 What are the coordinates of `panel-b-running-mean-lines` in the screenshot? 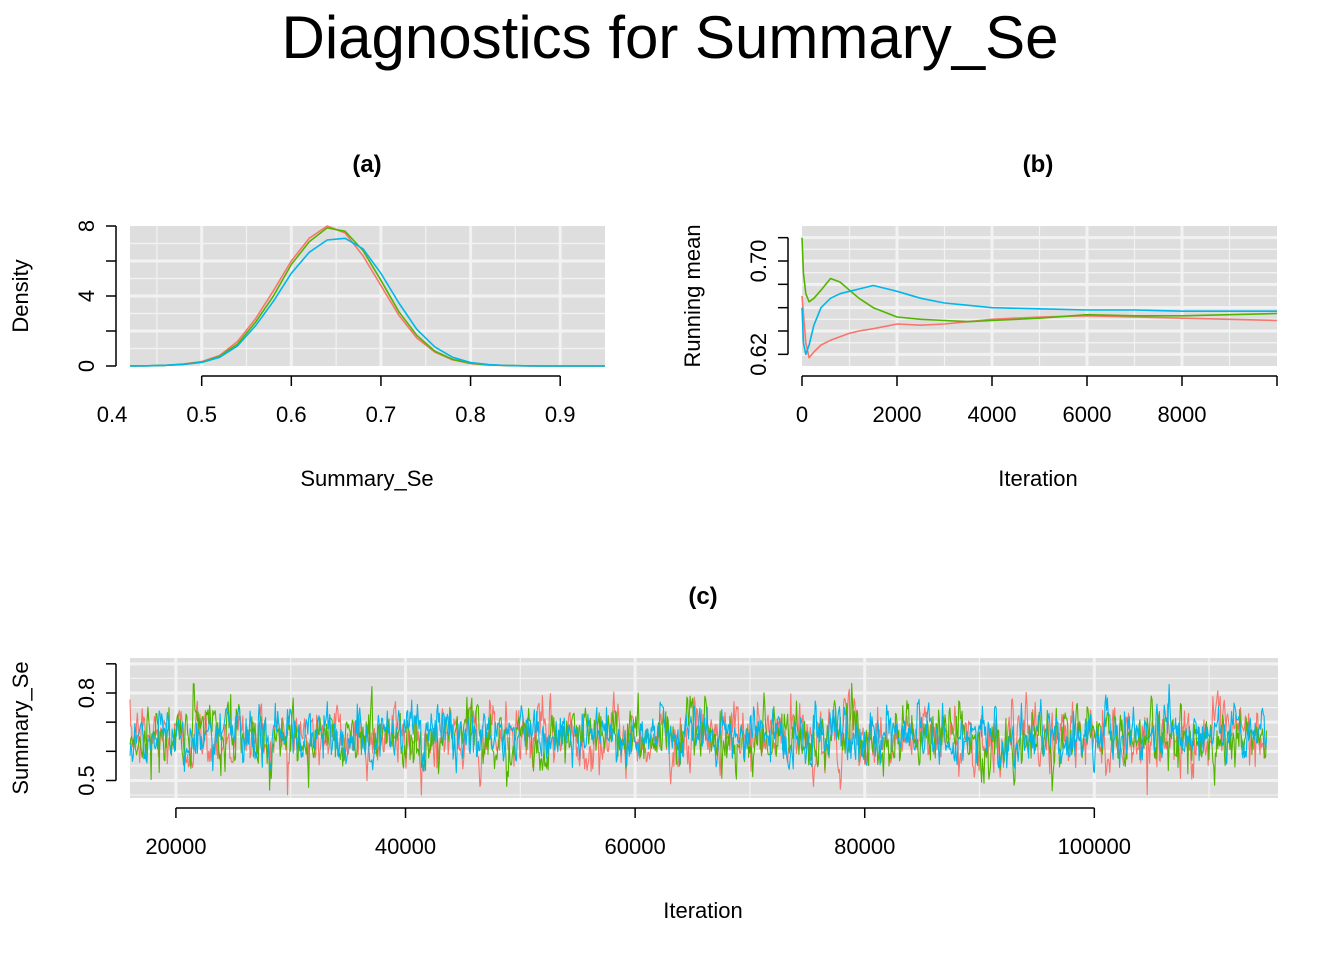 It's located at (1039, 298).